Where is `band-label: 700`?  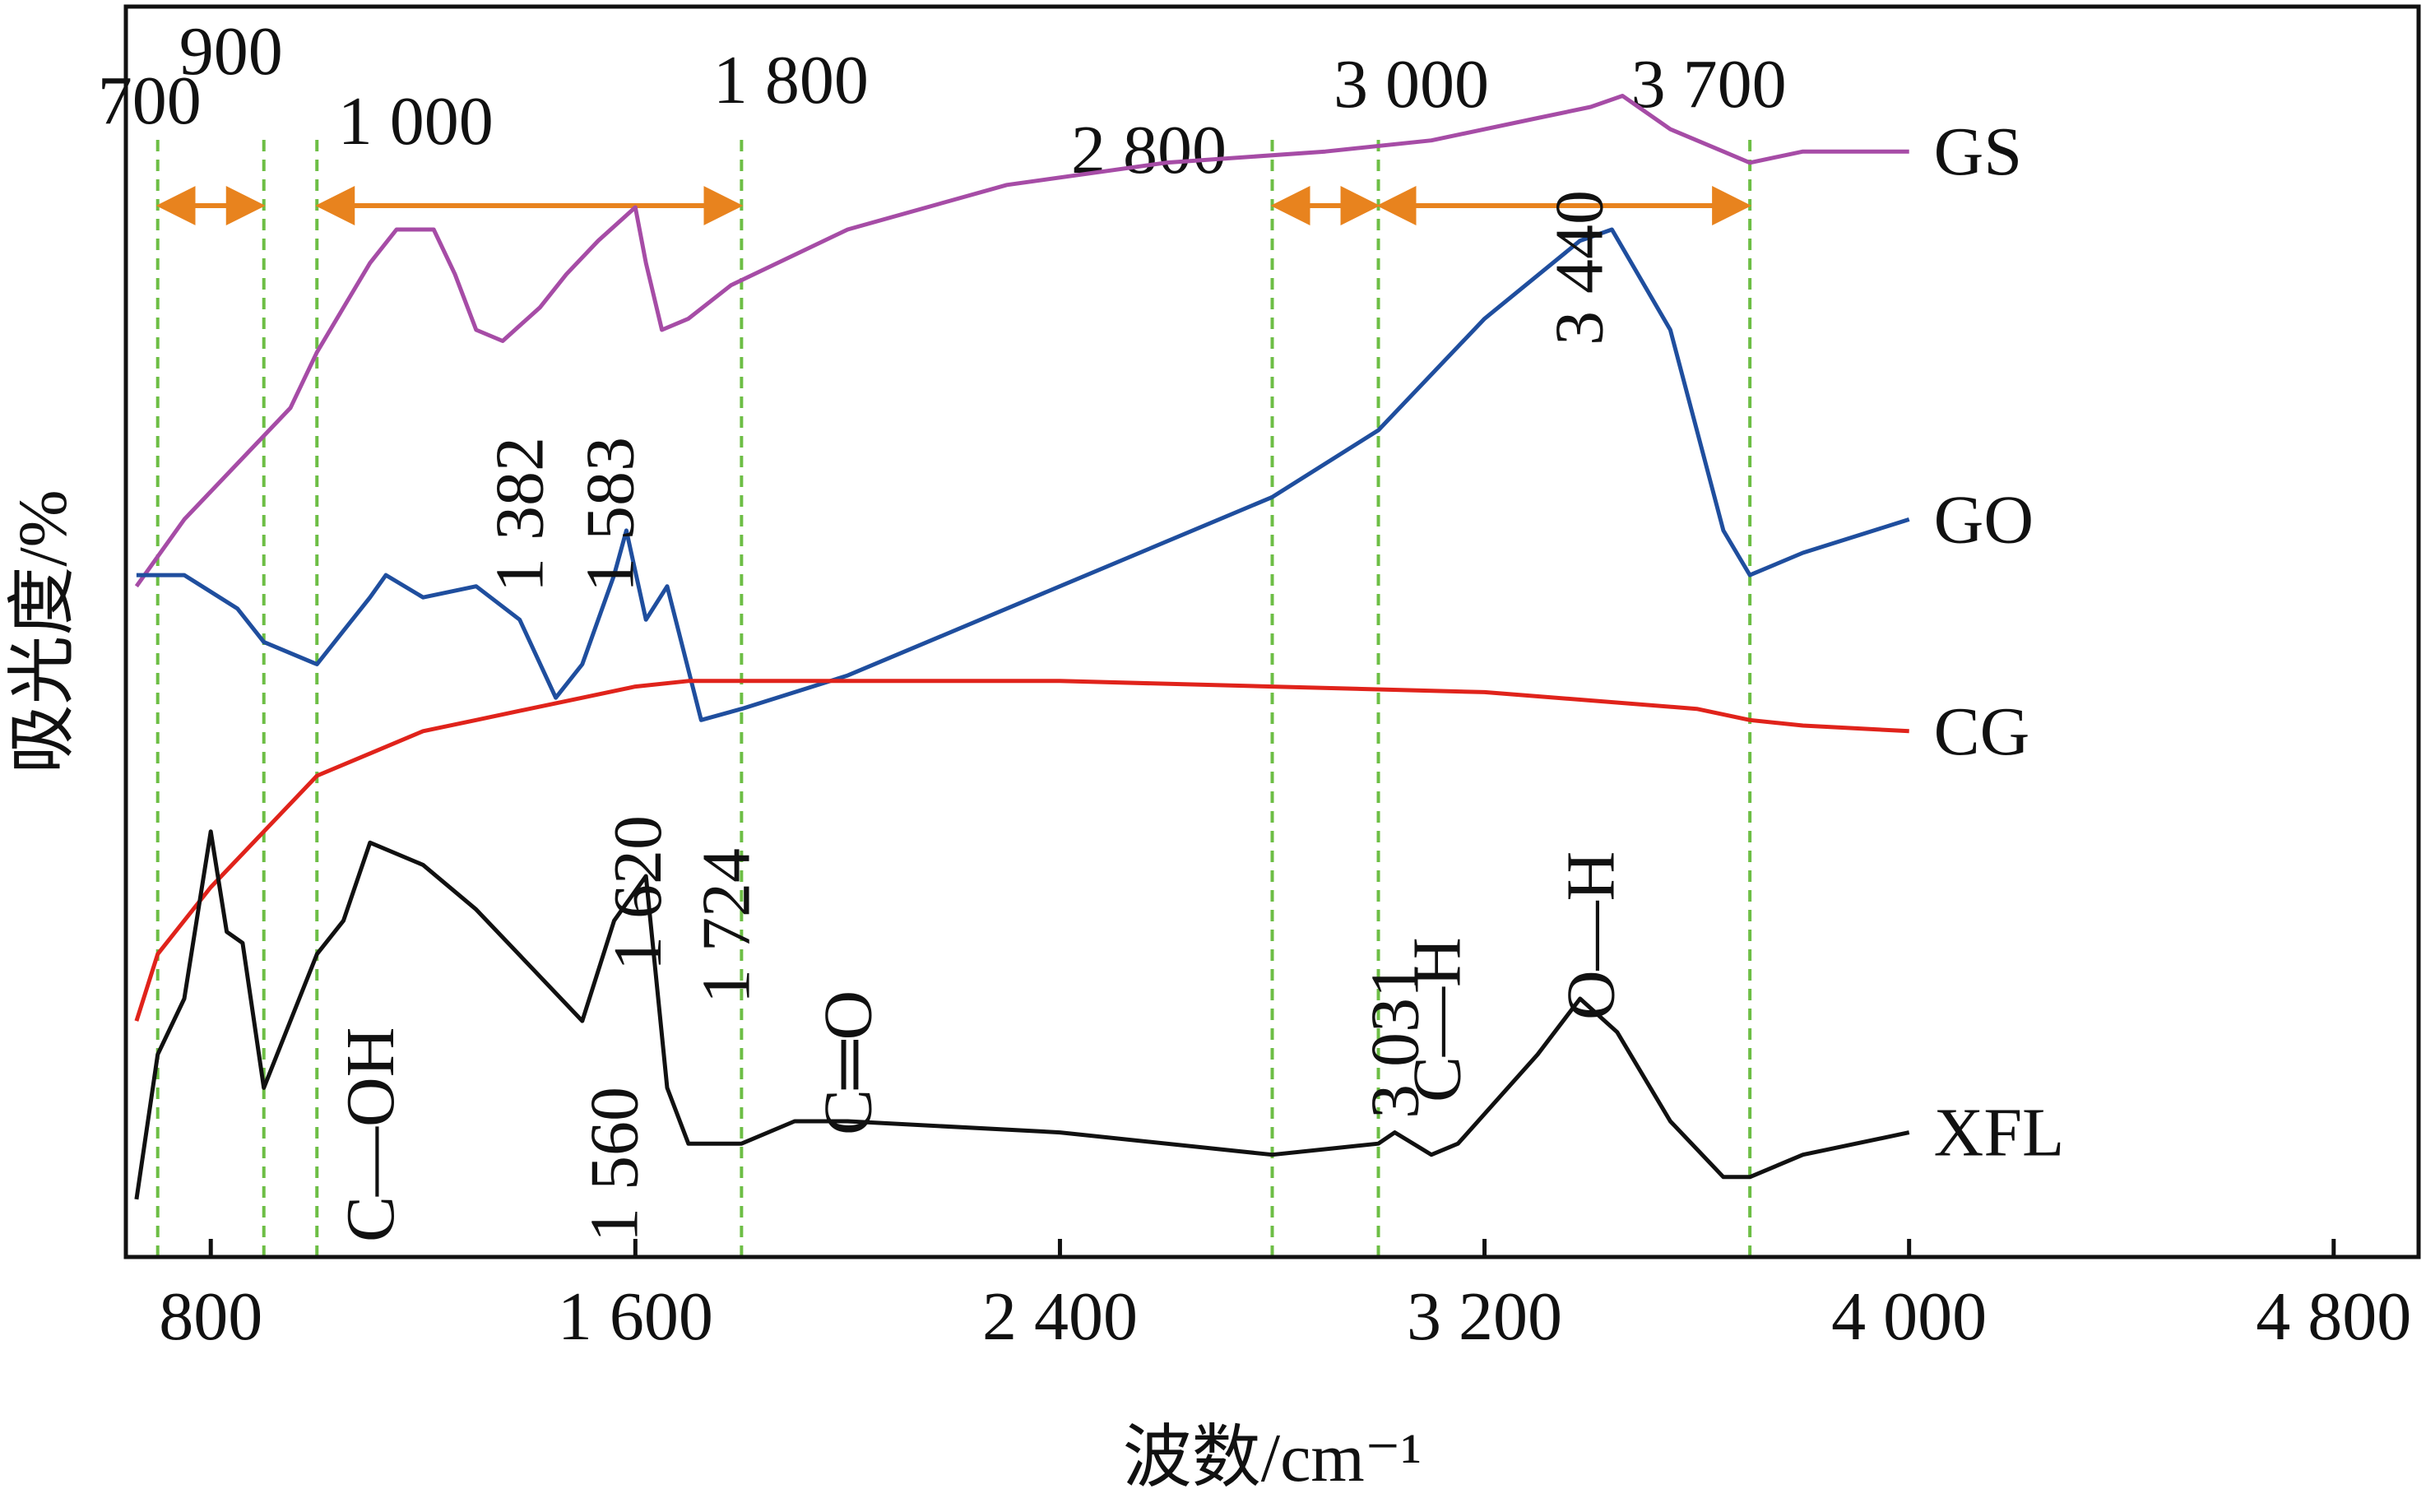 band-label: 700 is located at coordinates (150, 101).